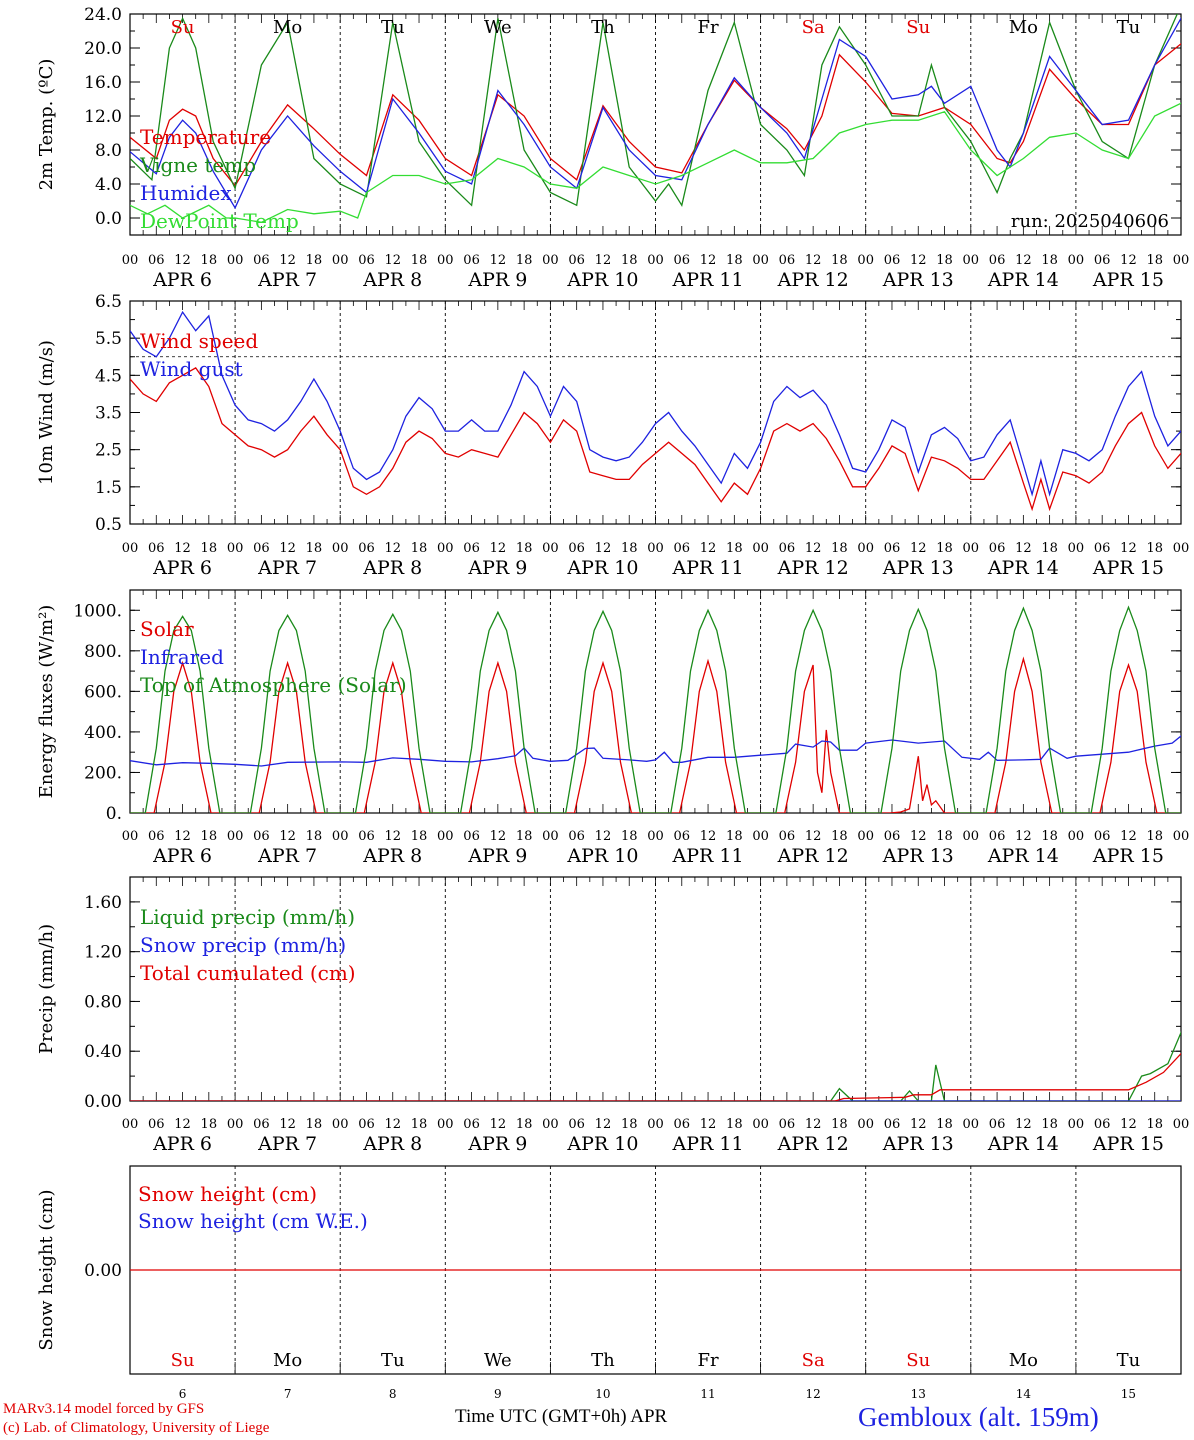 The image size is (1194, 1440). I want to click on day-number: 14, so click(1024, 1394).